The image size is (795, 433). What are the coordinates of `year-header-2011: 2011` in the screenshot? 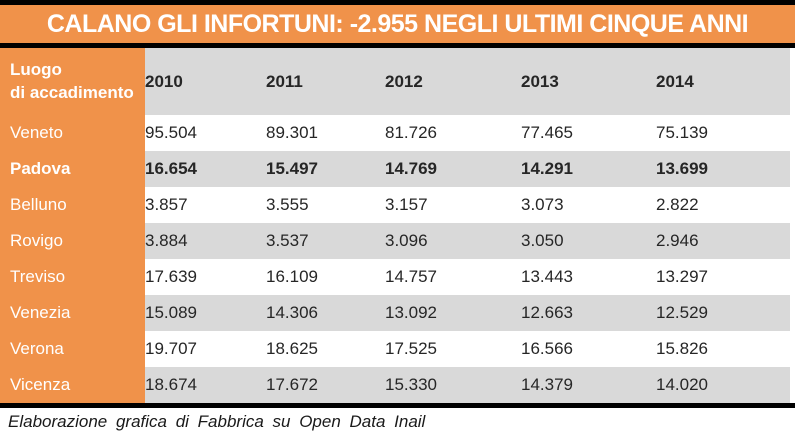 It's located at (325, 81).